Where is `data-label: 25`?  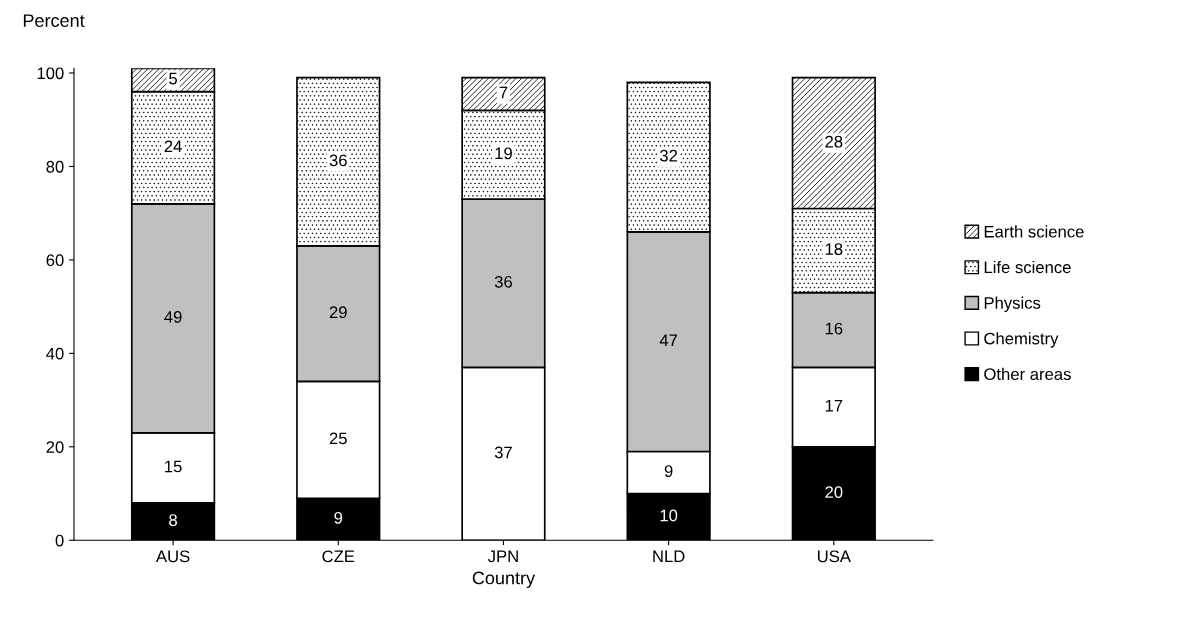 data-label: 25 is located at coordinates (338, 438).